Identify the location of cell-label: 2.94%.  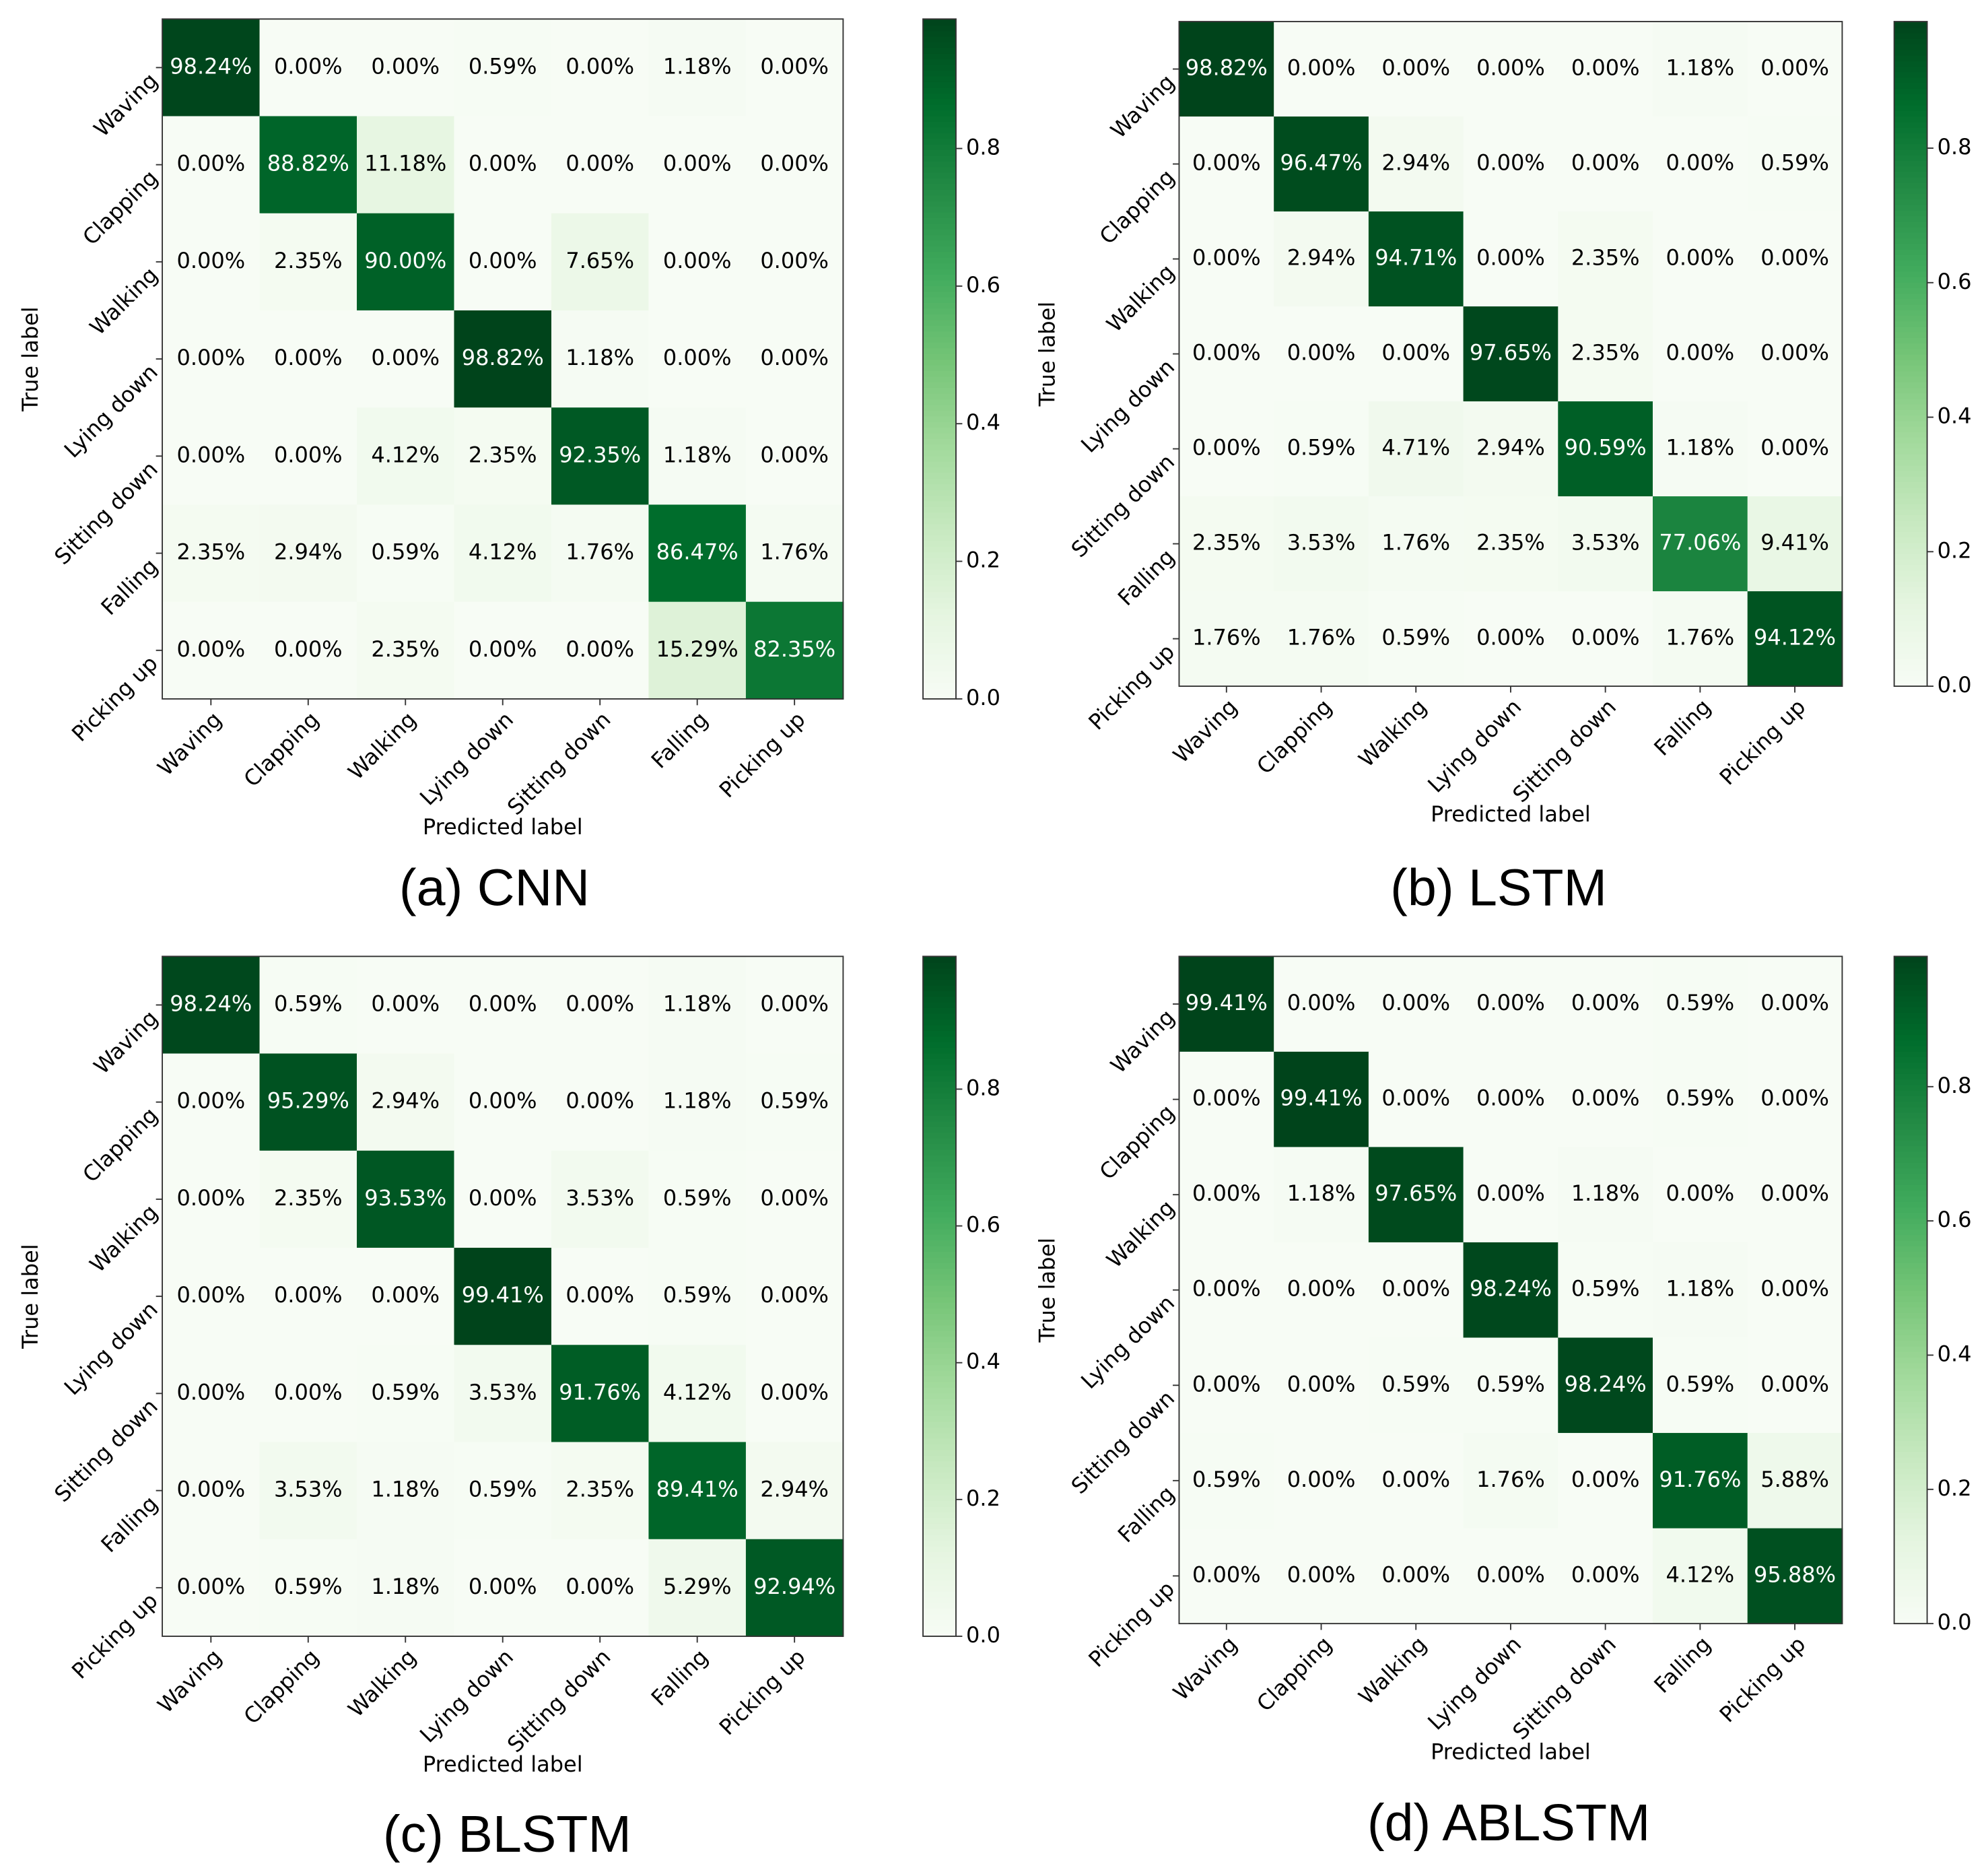
(794, 1489).